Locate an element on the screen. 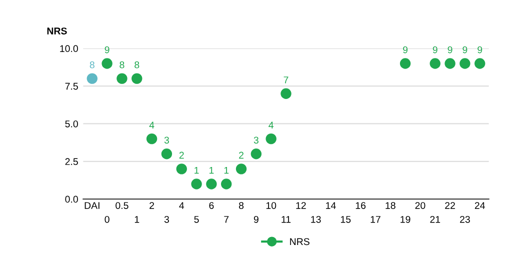  x-tick-label: 10 is located at coordinates (271, 205).